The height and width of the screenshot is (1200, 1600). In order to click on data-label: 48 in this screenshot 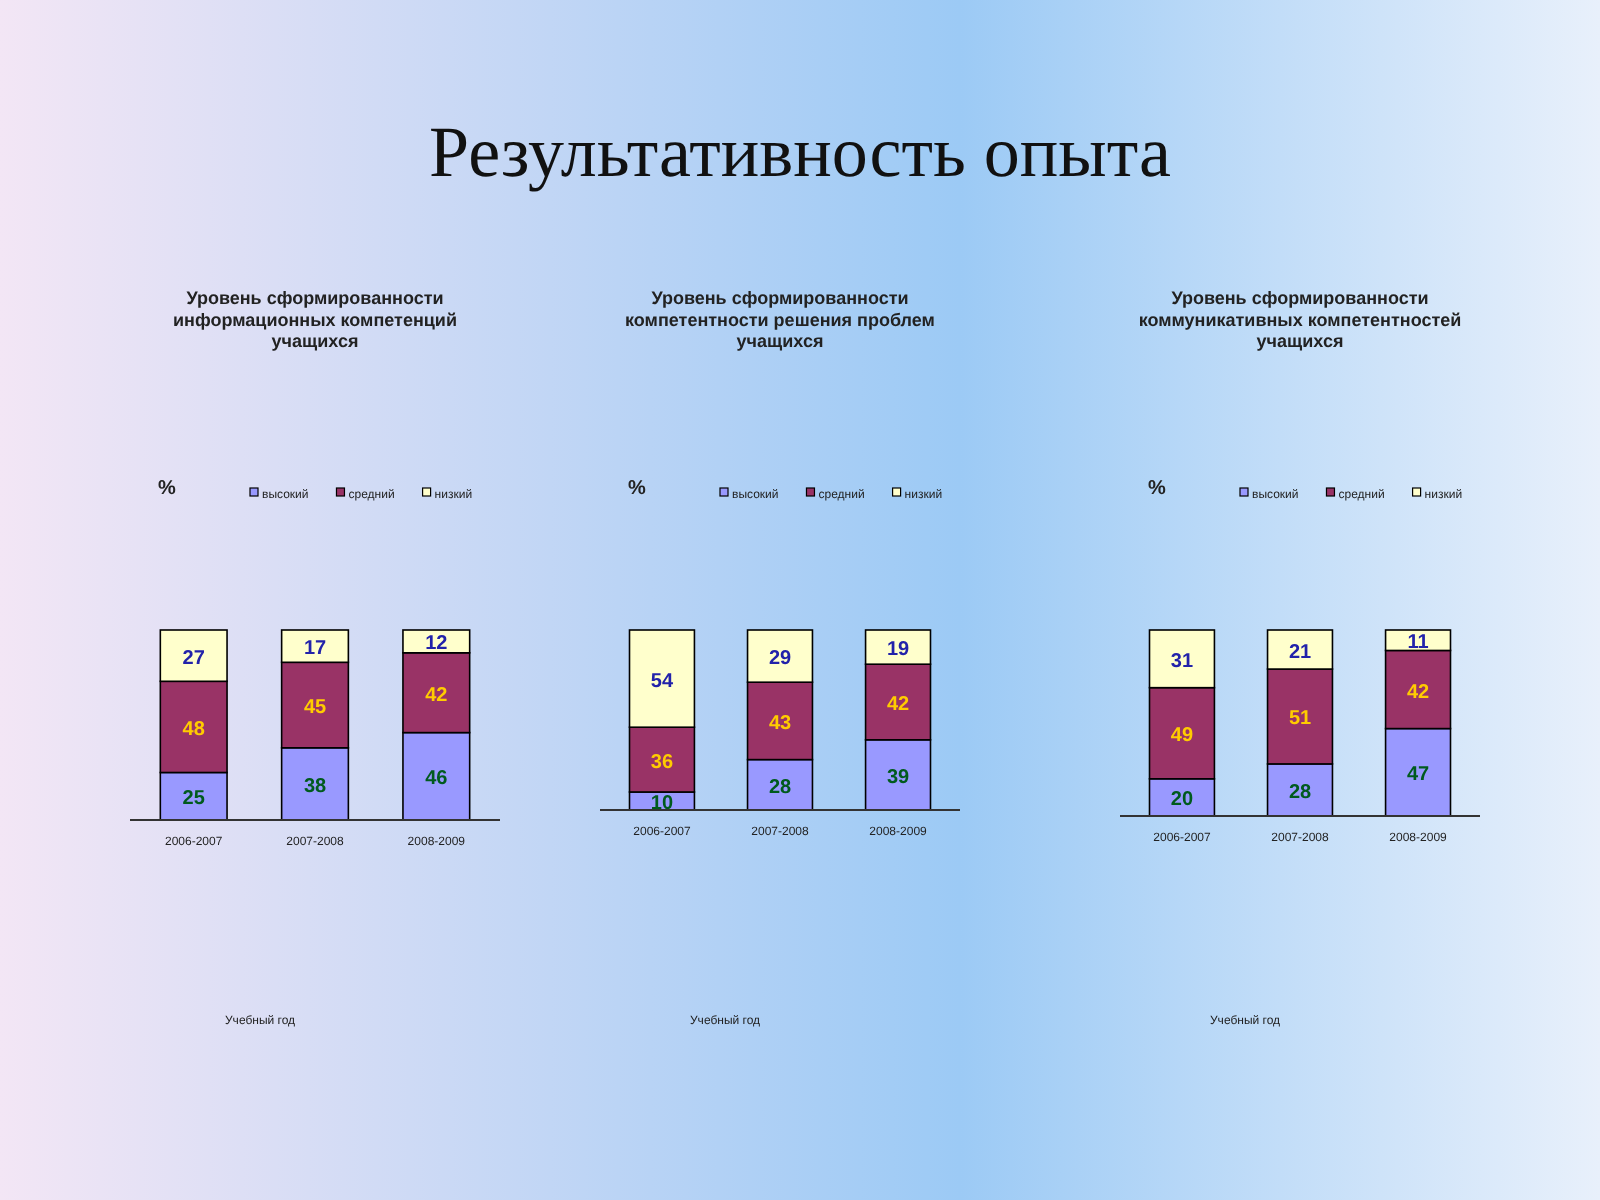, I will do `click(194, 729)`.